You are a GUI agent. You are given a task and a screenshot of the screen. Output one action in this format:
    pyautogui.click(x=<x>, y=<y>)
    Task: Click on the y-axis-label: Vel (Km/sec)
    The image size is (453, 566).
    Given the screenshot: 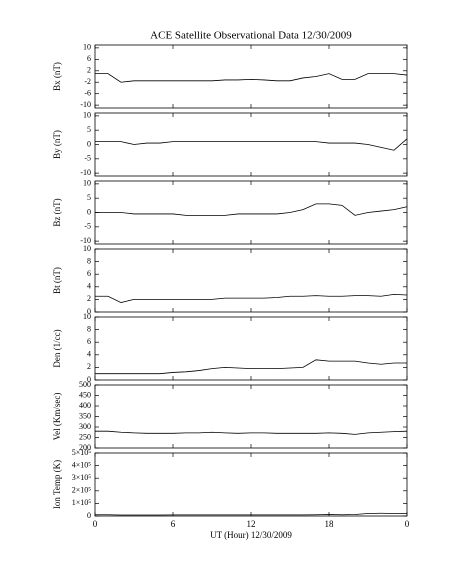 What is the action you would take?
    pyautogui.click(x=57, y=417)
    